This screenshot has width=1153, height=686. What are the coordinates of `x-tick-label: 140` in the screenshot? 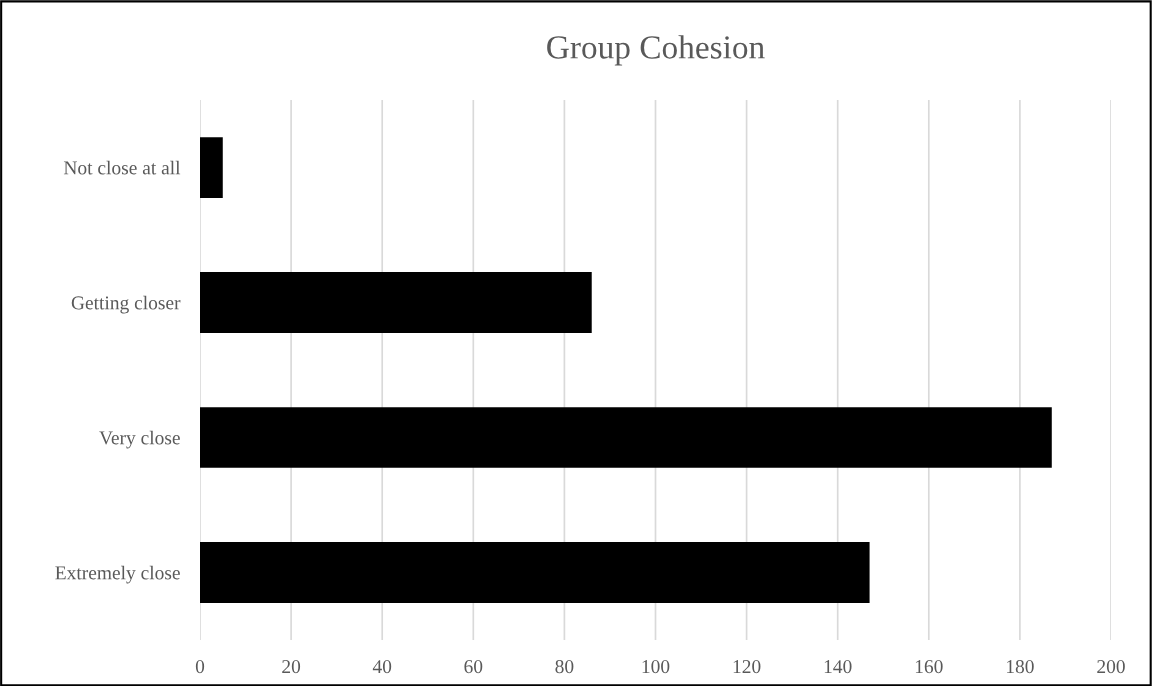 It's located at (838, 667).